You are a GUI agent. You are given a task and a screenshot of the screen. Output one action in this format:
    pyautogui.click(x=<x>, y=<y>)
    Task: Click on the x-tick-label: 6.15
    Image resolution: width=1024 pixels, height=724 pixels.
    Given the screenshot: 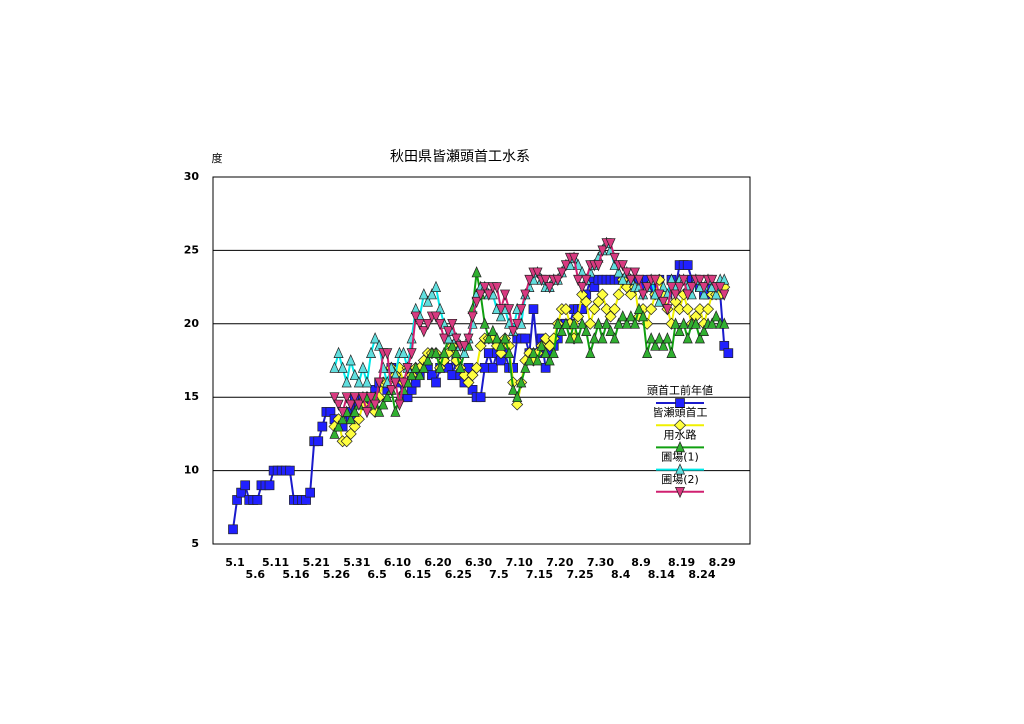 What is the action you would take?
    pyautogui.click(x=417, y=574)
    